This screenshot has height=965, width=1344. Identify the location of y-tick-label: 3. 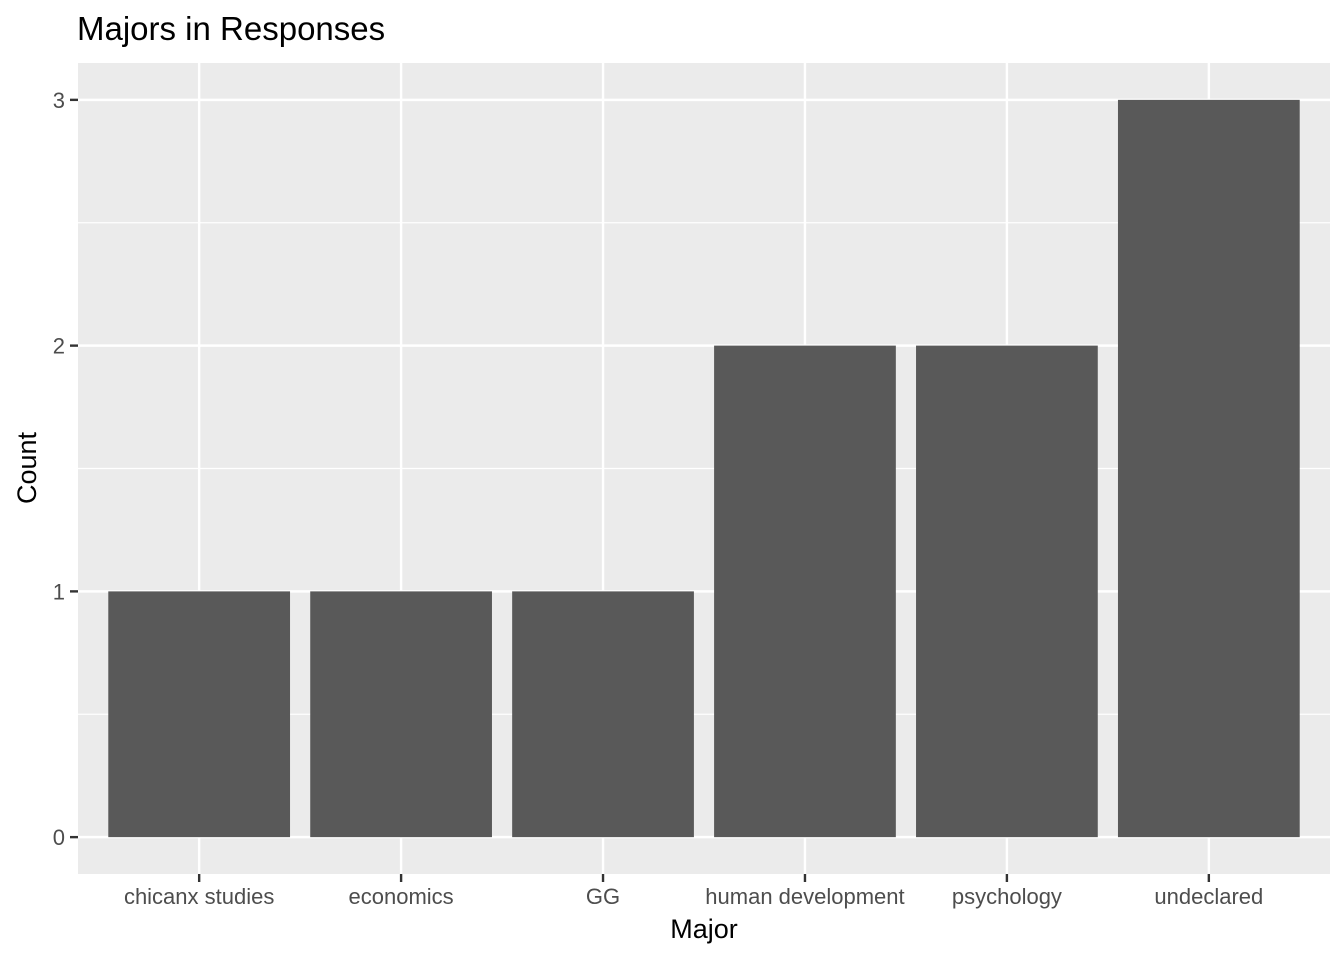
(59, 100).